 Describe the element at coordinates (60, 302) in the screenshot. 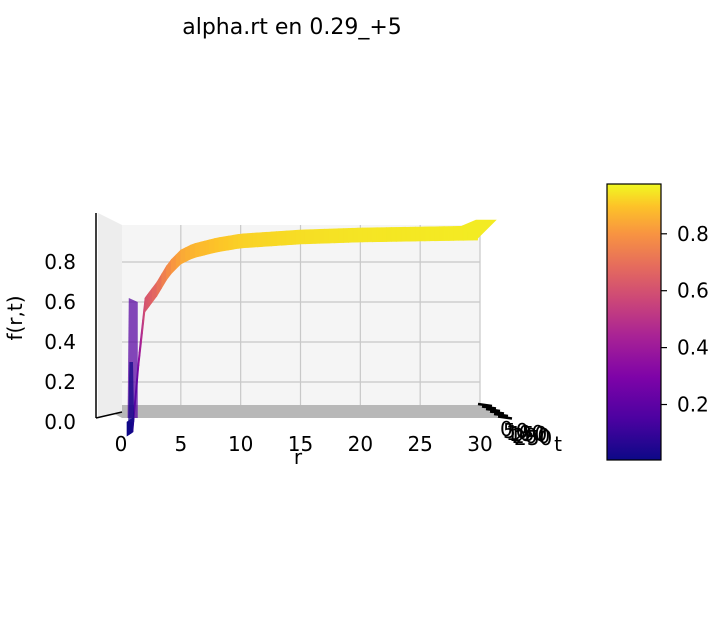

I see `z-tick-label: 0.6` at that location.